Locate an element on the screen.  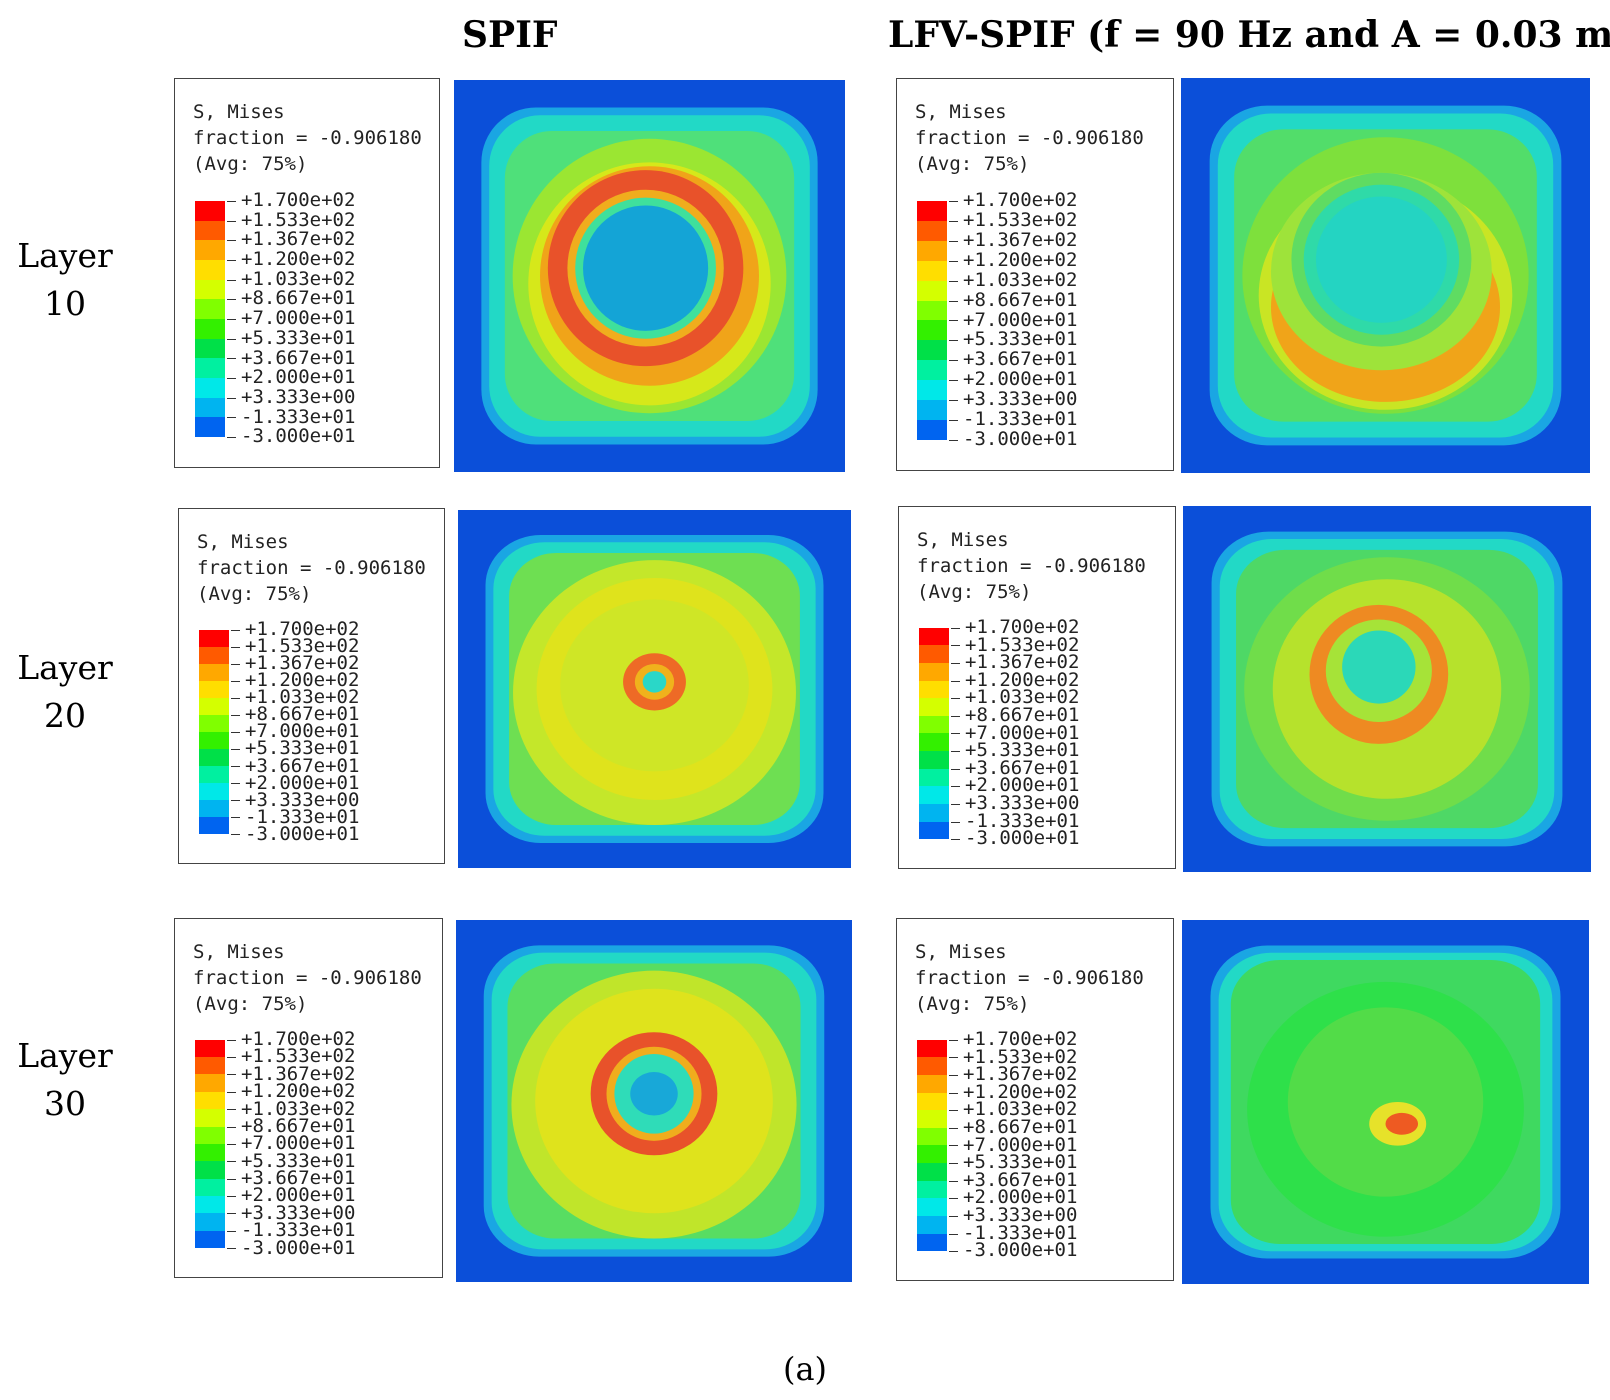
column-title-lfv-spif: LFV-SPIF (f = 90 Hz and A = 0.03 mm) is located at coordinates (1249, 35).